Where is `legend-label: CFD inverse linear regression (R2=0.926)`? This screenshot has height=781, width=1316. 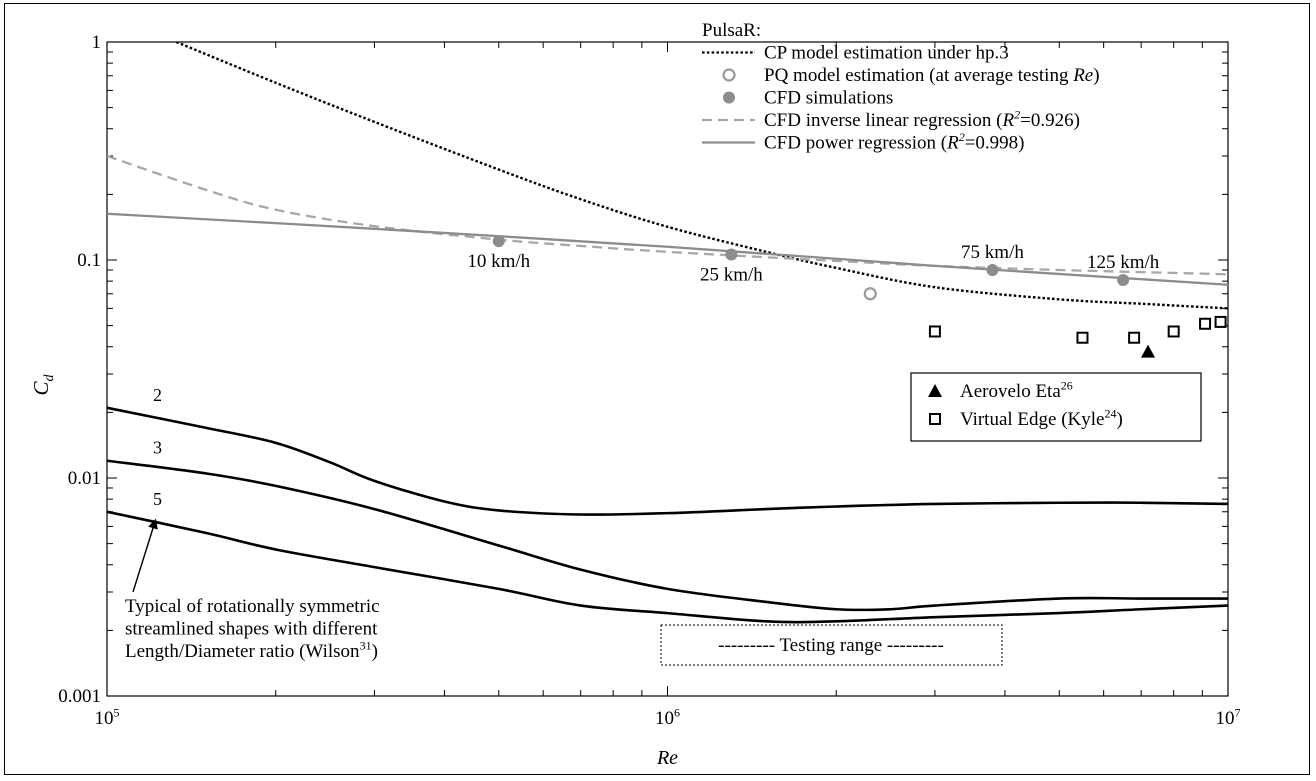
legend-label: CFD inverse linear regression (R2=0.926) is located at coordinates (922, 119).